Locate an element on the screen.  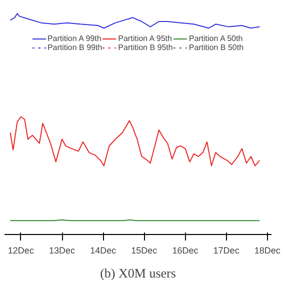
x-tick-label: 13Dec is located at coordinates (62, 251).